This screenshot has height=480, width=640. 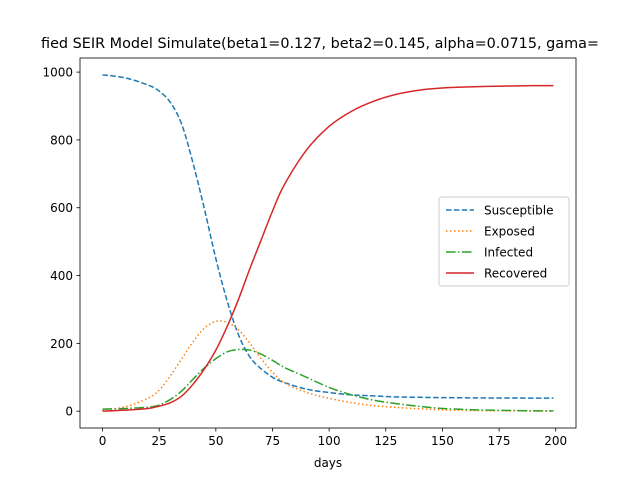 What do you see at coordinates (329, 441) in the screenshot?
I see `x-tick-label: 100` at bounding box center [329, 441].